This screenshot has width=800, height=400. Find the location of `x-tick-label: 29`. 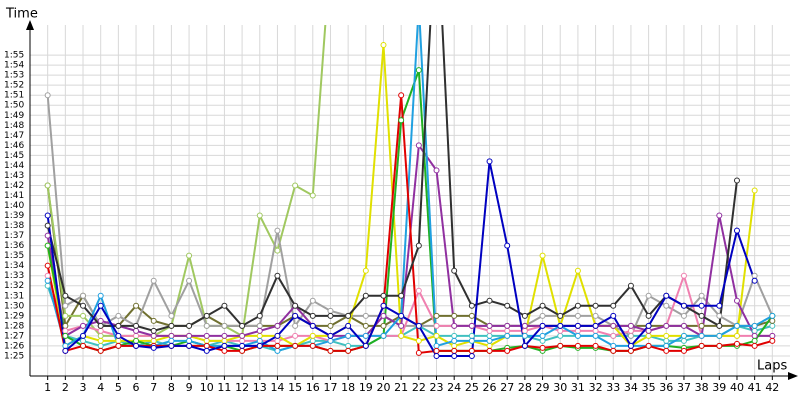

x-tick-label: 29 is located at coordinates (543, 387).